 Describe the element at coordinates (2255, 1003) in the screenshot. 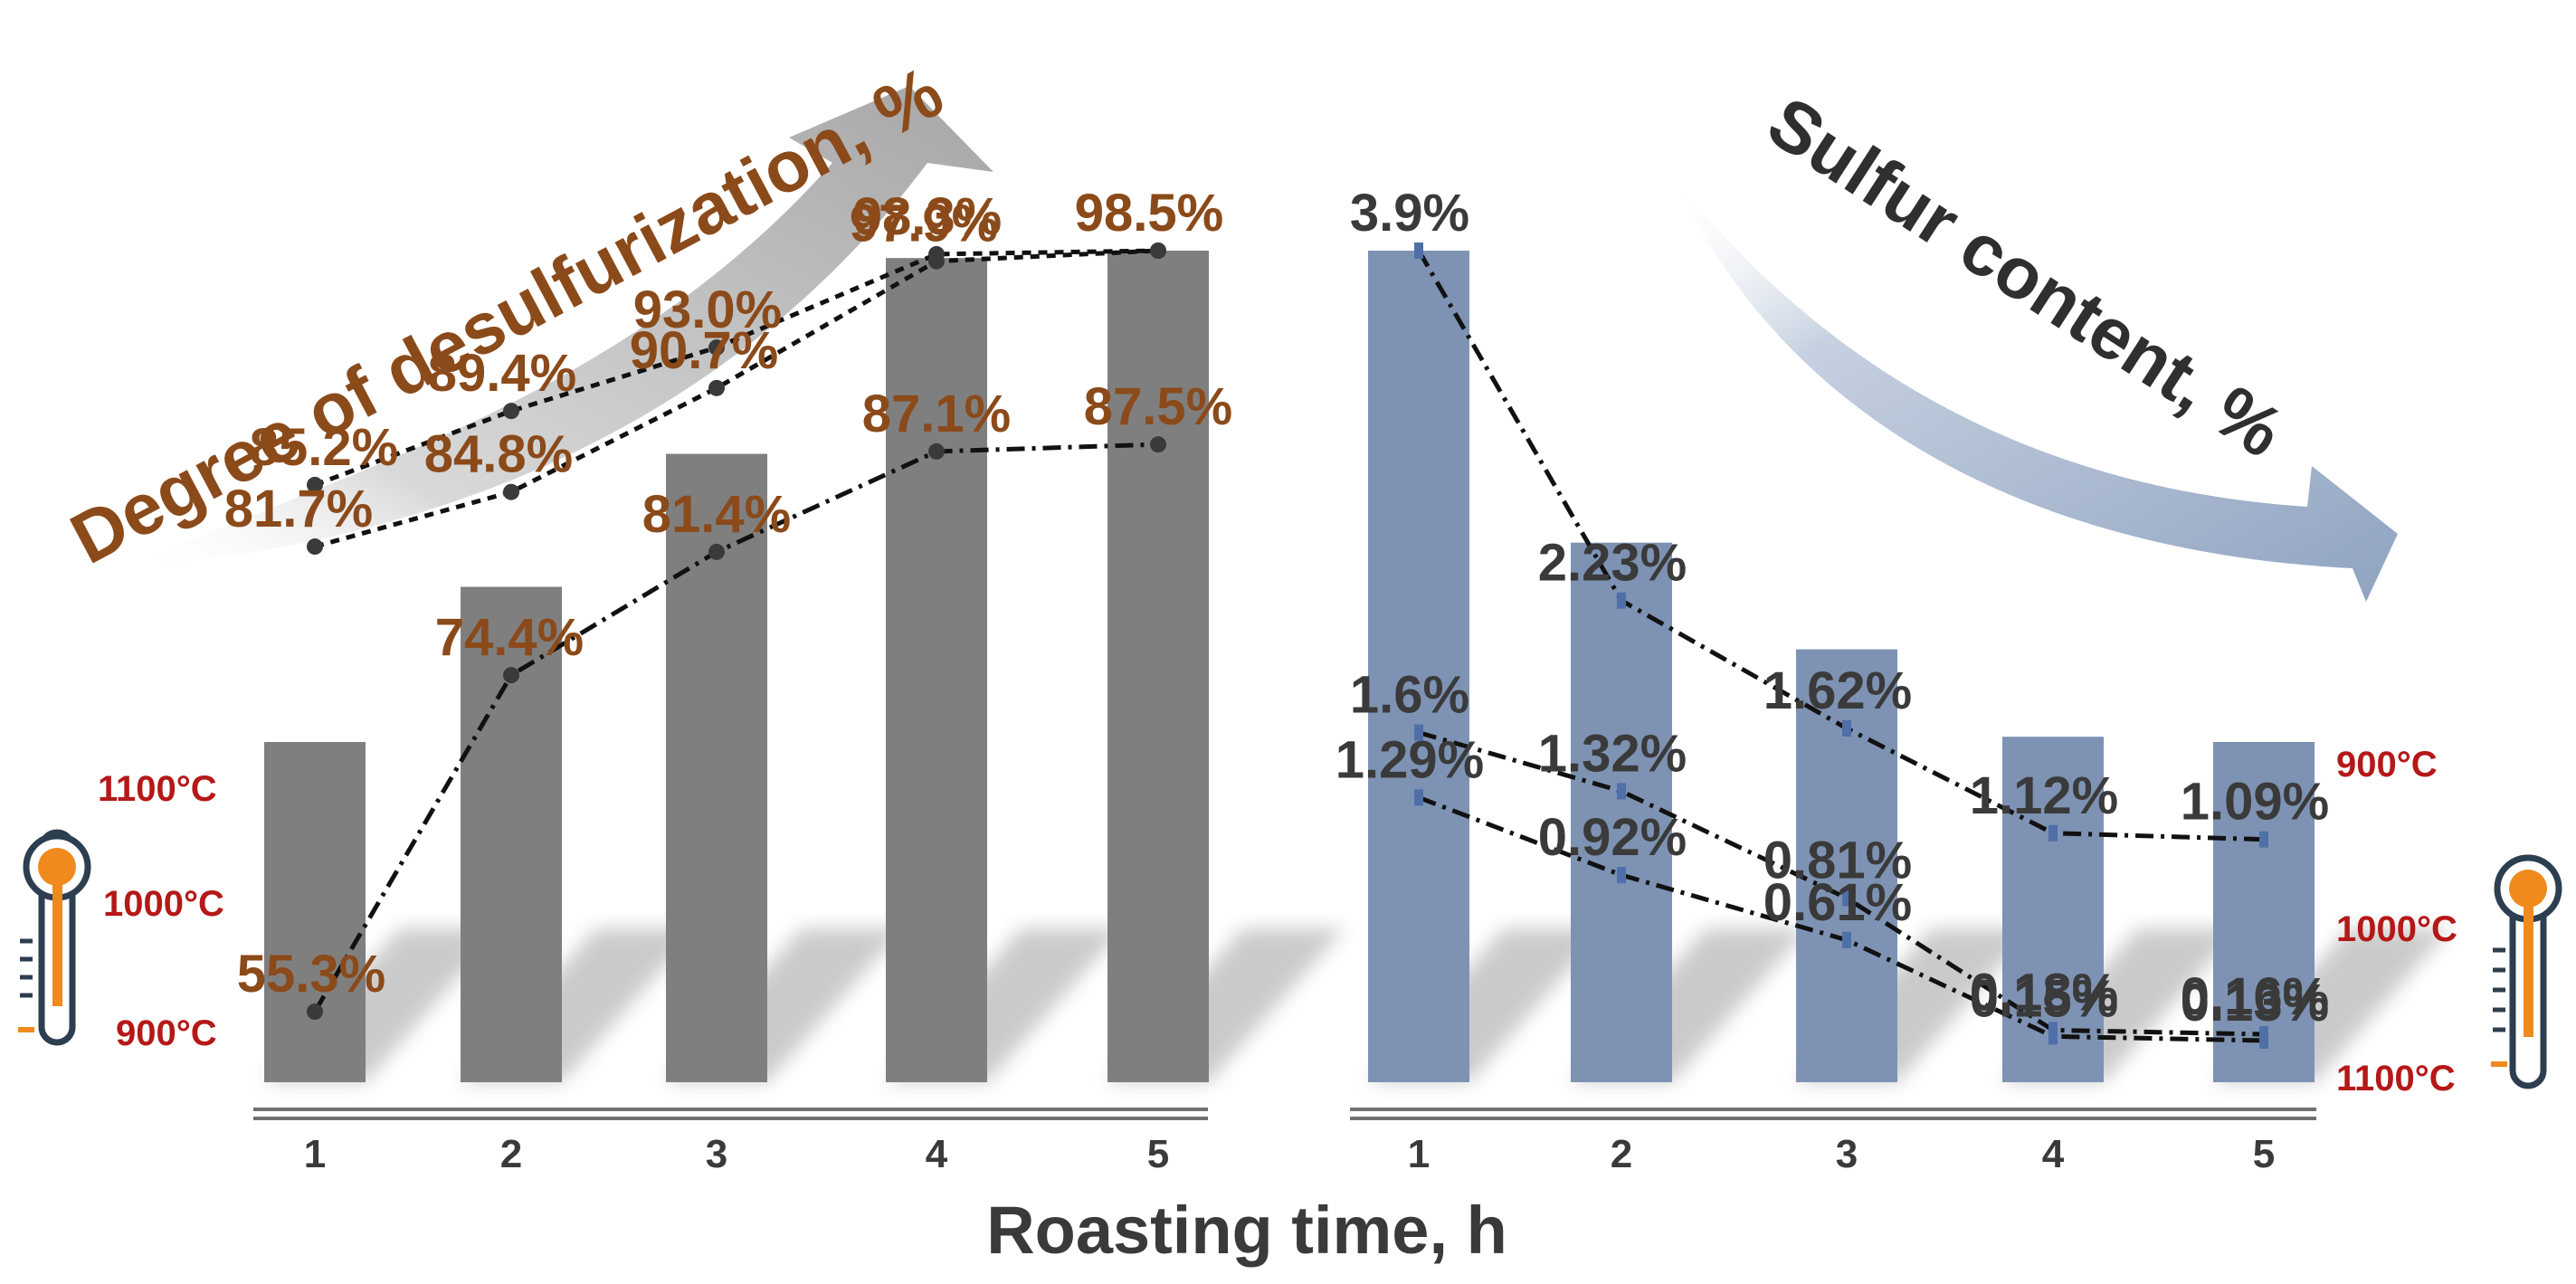

I see `right-value-label: 0.13%` at that location.